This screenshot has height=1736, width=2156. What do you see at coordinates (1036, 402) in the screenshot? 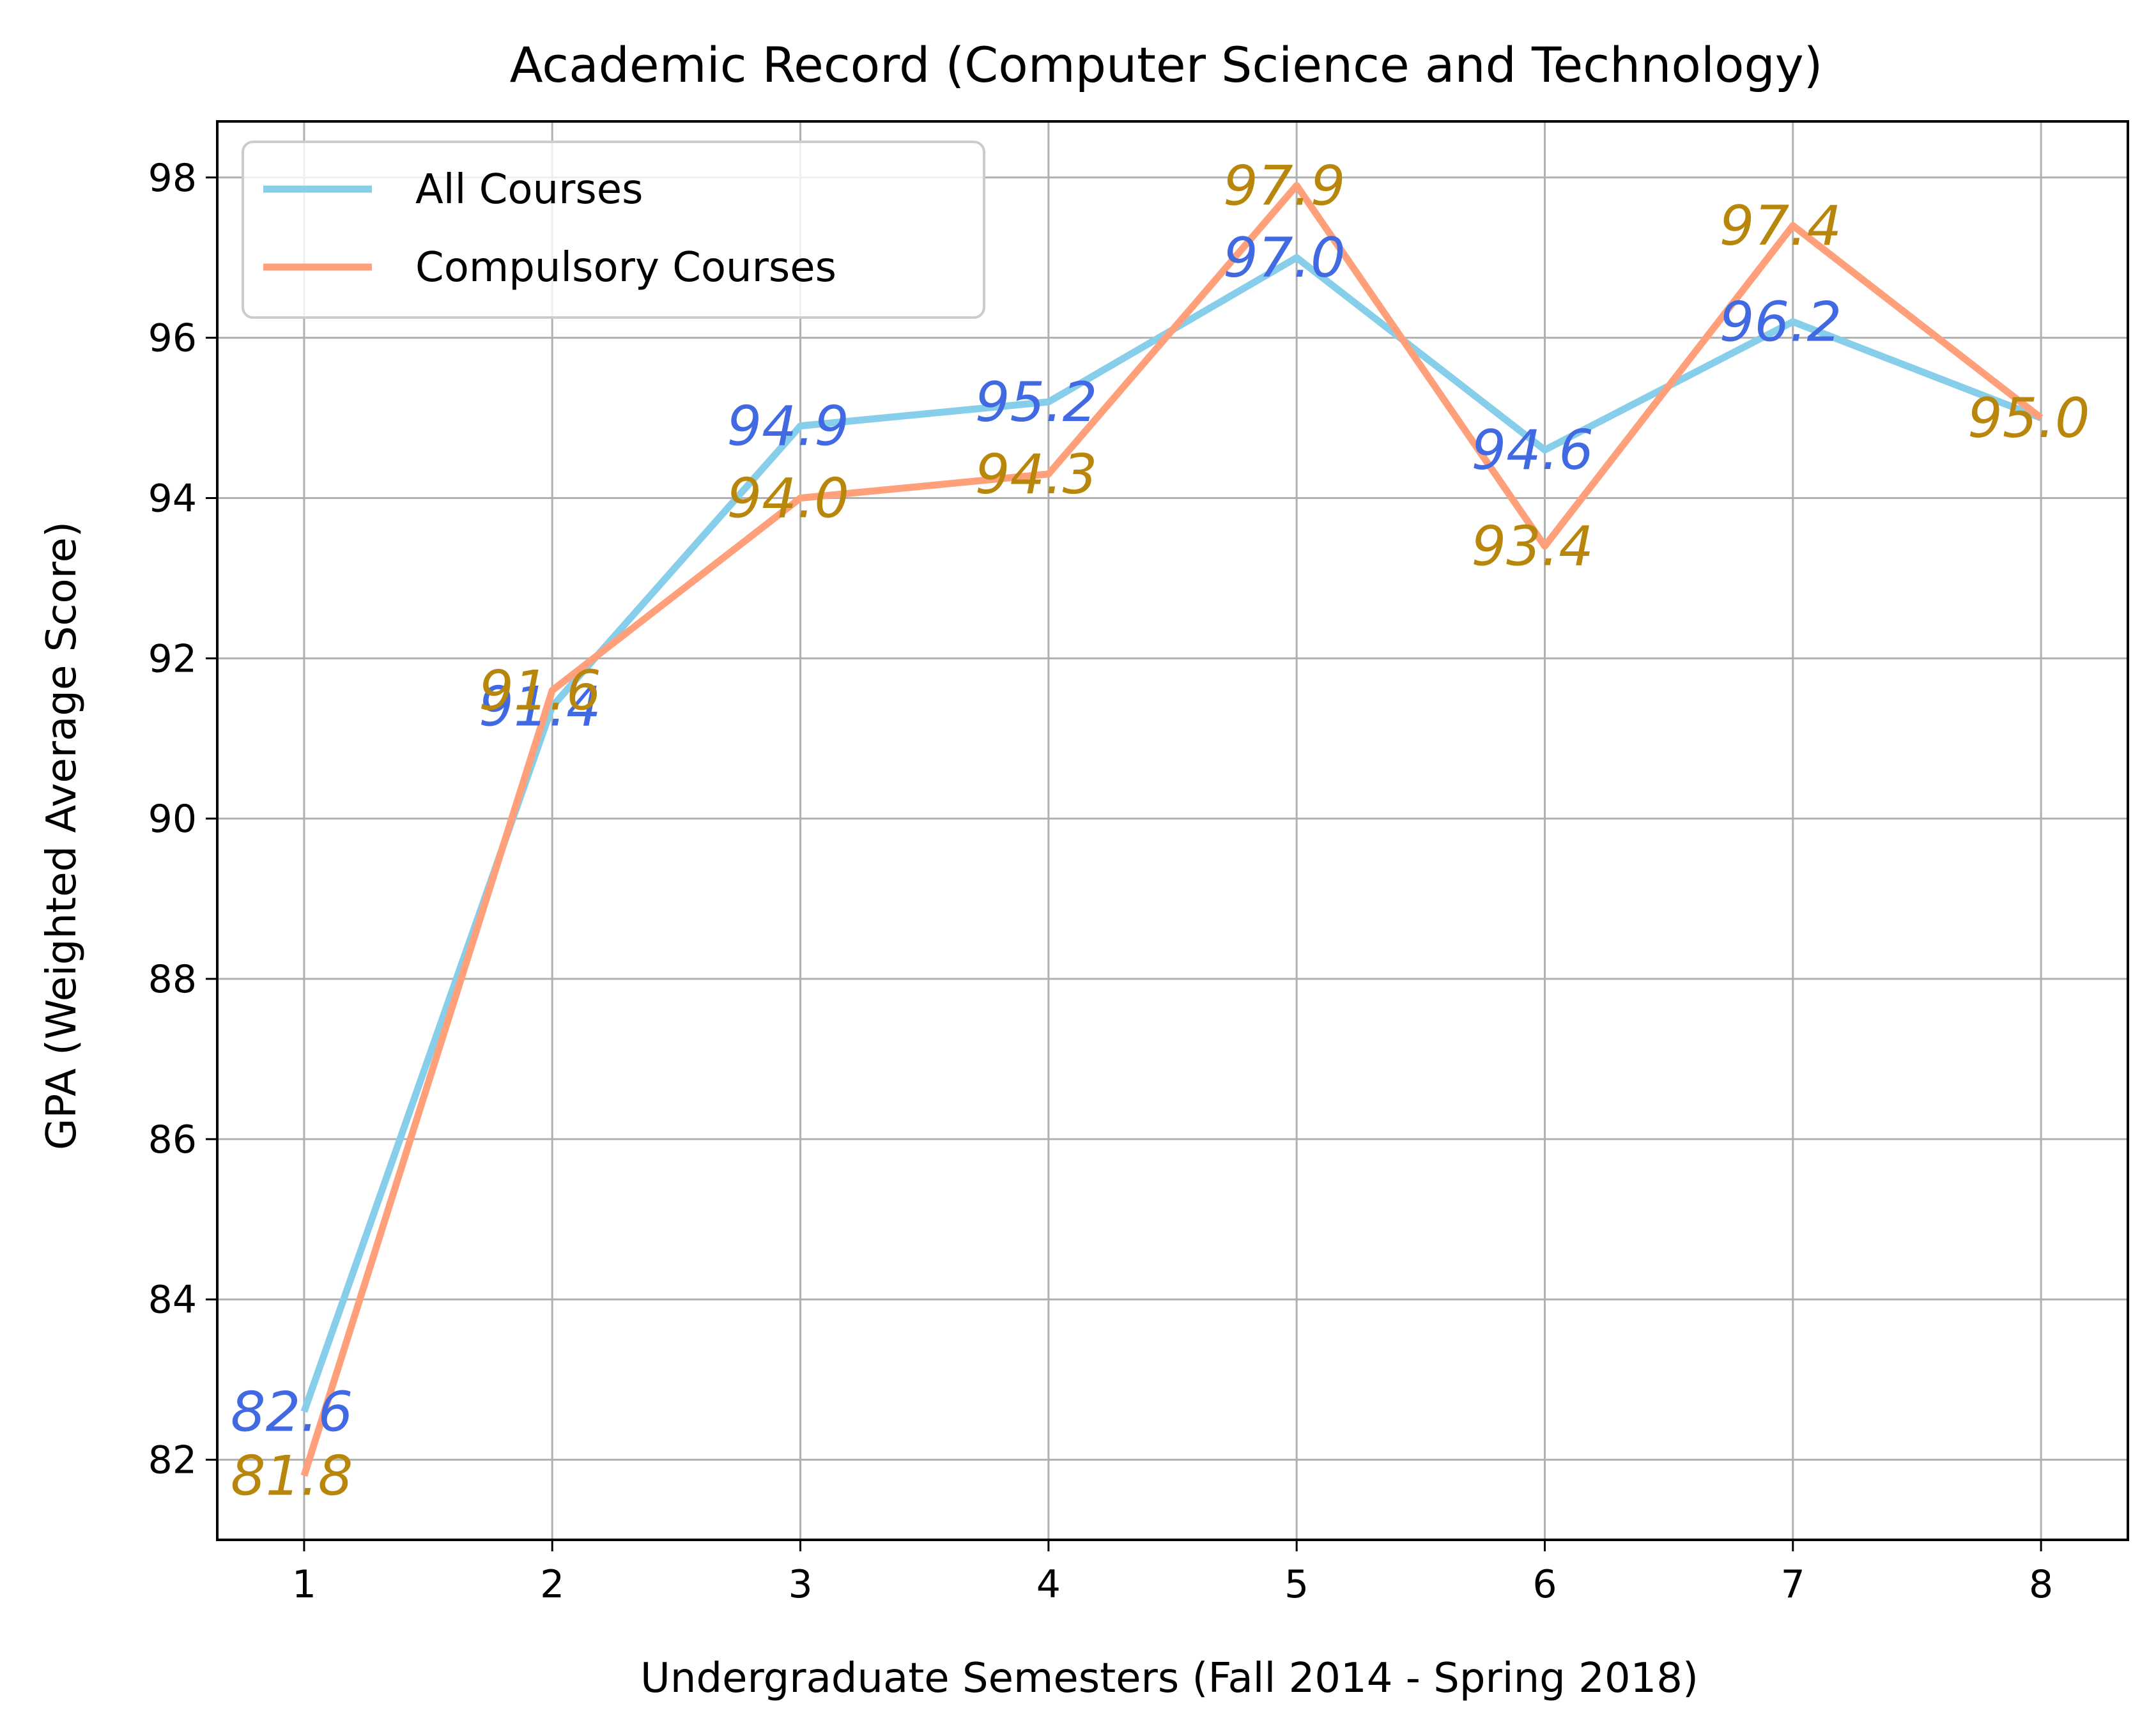
I see `data-label-all-courses: 95.2` at bounding box center [1036, 402].